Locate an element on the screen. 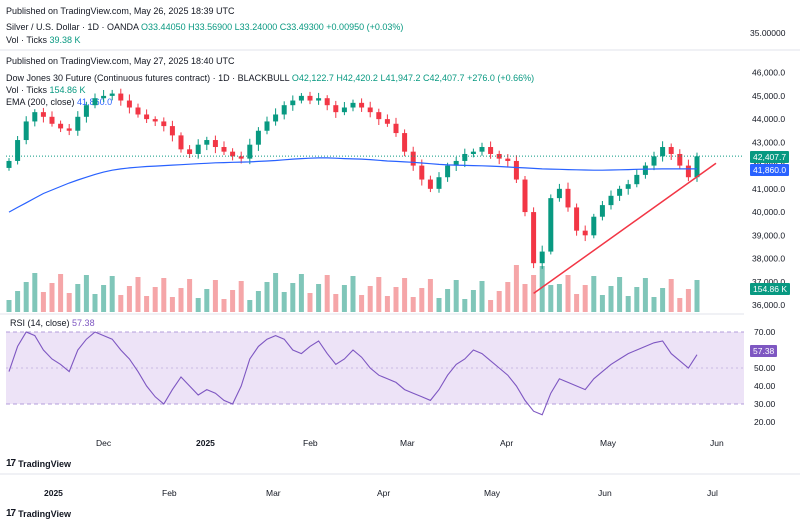 Image resolution: width=800 pixels, height=526 pixels. price-tick-label: 43,000.0 is located at coordinates (768, 142).